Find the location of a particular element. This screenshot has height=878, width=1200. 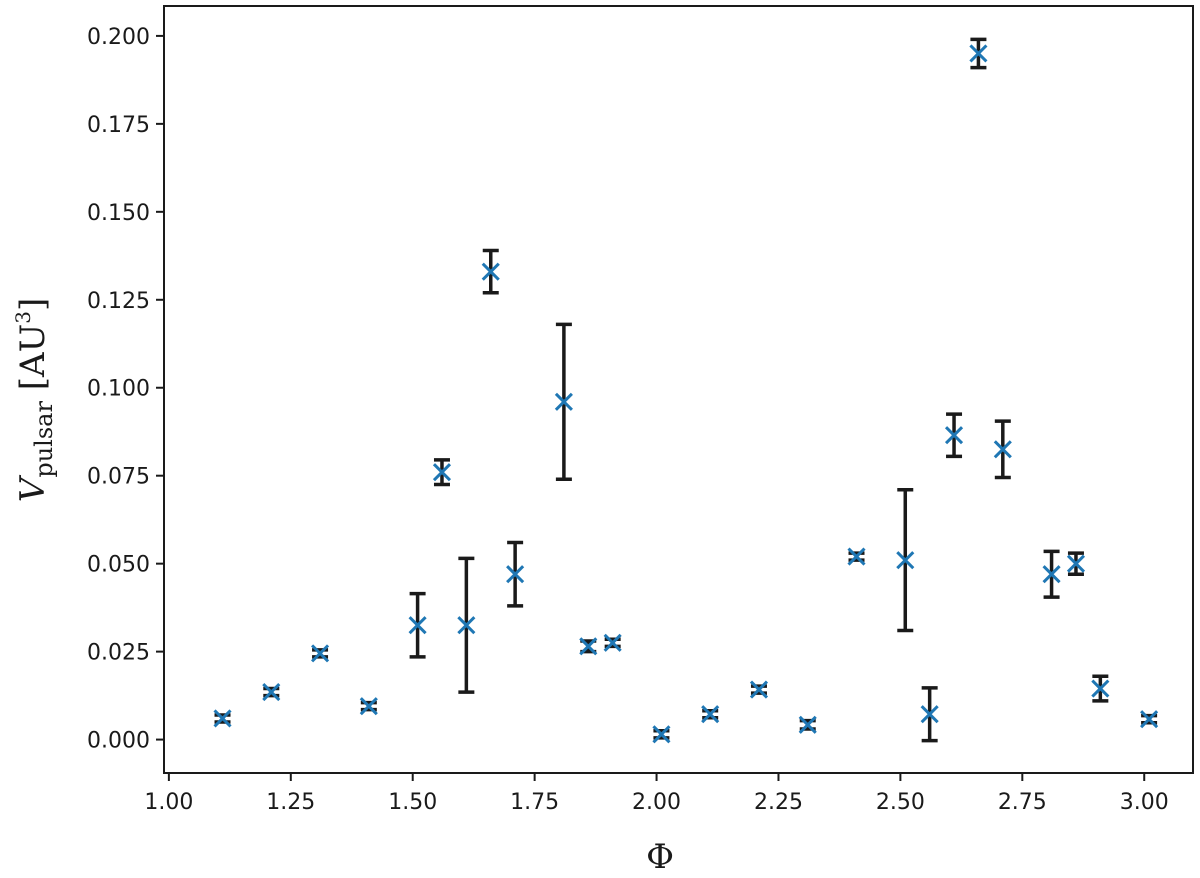

x-tick-label: 3.00 is located at coordinates (1144, 802).